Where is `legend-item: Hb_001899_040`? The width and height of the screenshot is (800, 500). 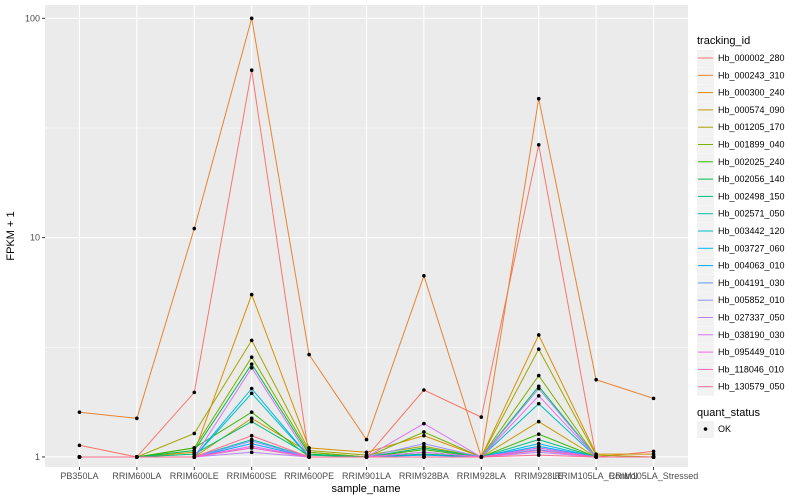
legend-item: Hb_001899_040 is located at coordinates (741, 145).